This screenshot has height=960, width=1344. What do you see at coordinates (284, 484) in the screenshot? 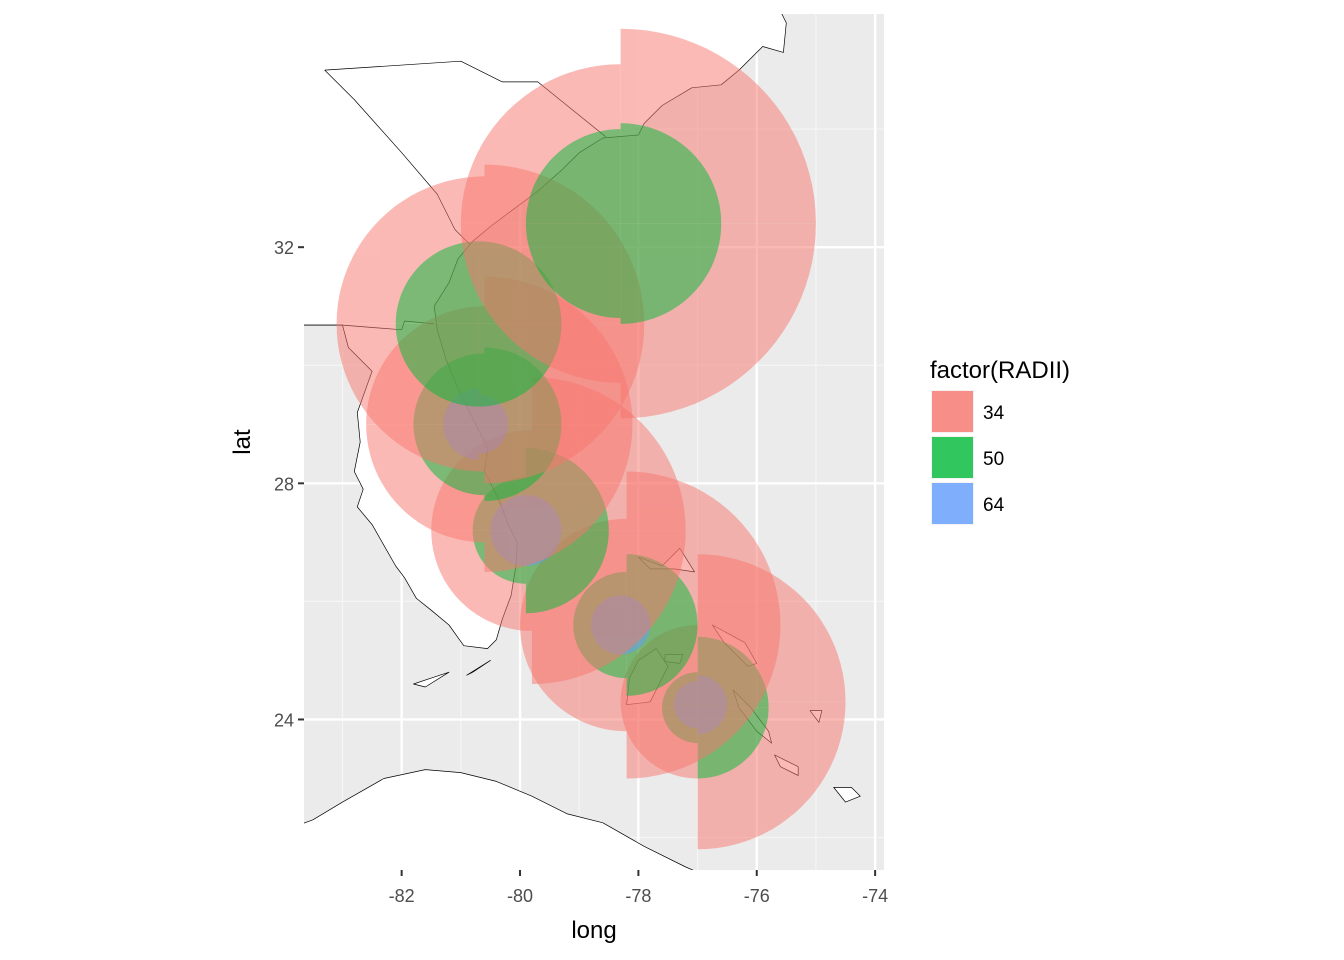
I see `y-tick-label: 28` at bounding box center [284, 484].